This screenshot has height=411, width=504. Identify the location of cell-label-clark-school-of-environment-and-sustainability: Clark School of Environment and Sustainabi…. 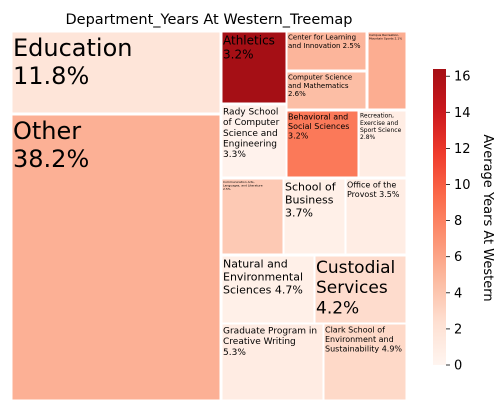
(363, 340).